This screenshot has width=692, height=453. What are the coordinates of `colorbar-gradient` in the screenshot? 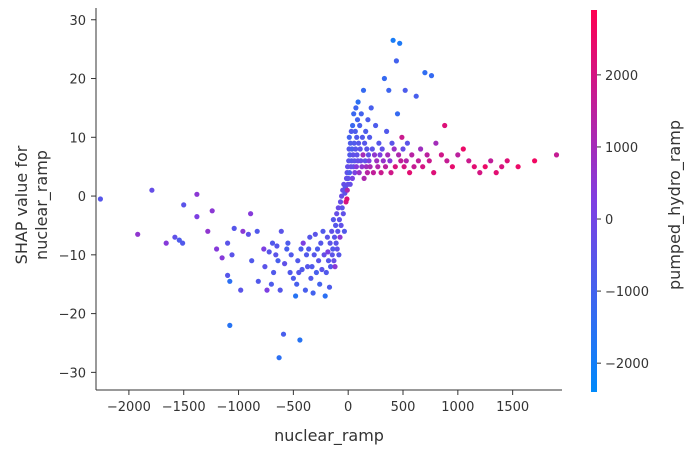 It's located at (594, 201).